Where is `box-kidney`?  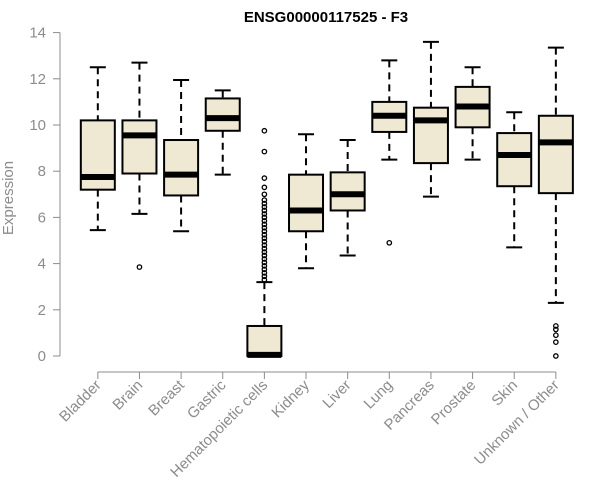 box-kidney is located at coordinates (306, 201).